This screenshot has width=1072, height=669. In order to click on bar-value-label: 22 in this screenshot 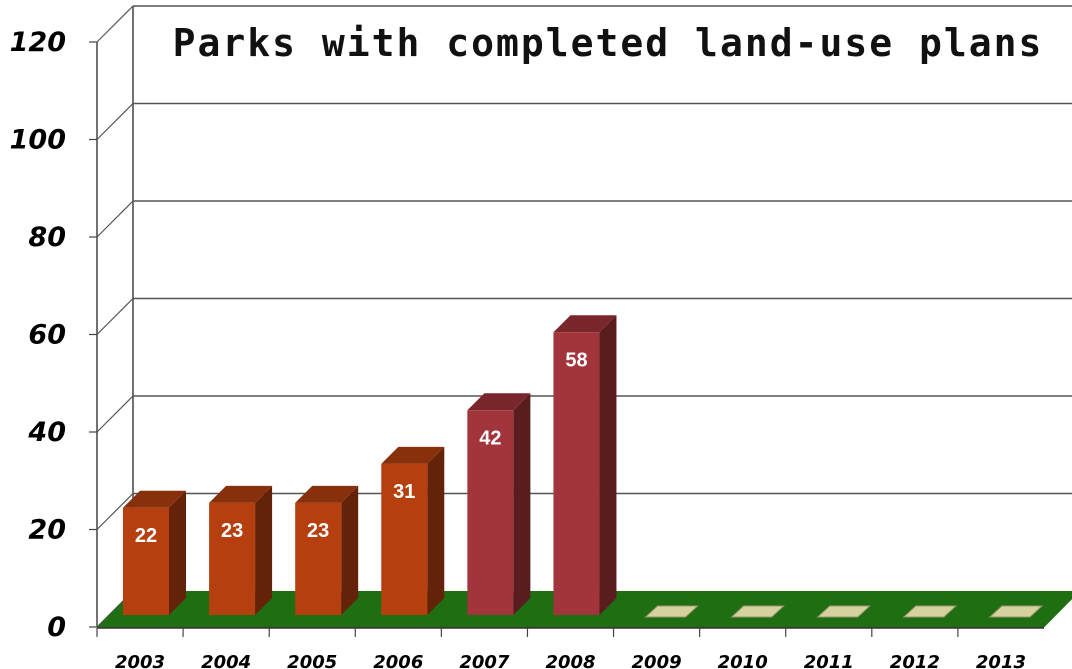, I will do `click(146, 536)`.